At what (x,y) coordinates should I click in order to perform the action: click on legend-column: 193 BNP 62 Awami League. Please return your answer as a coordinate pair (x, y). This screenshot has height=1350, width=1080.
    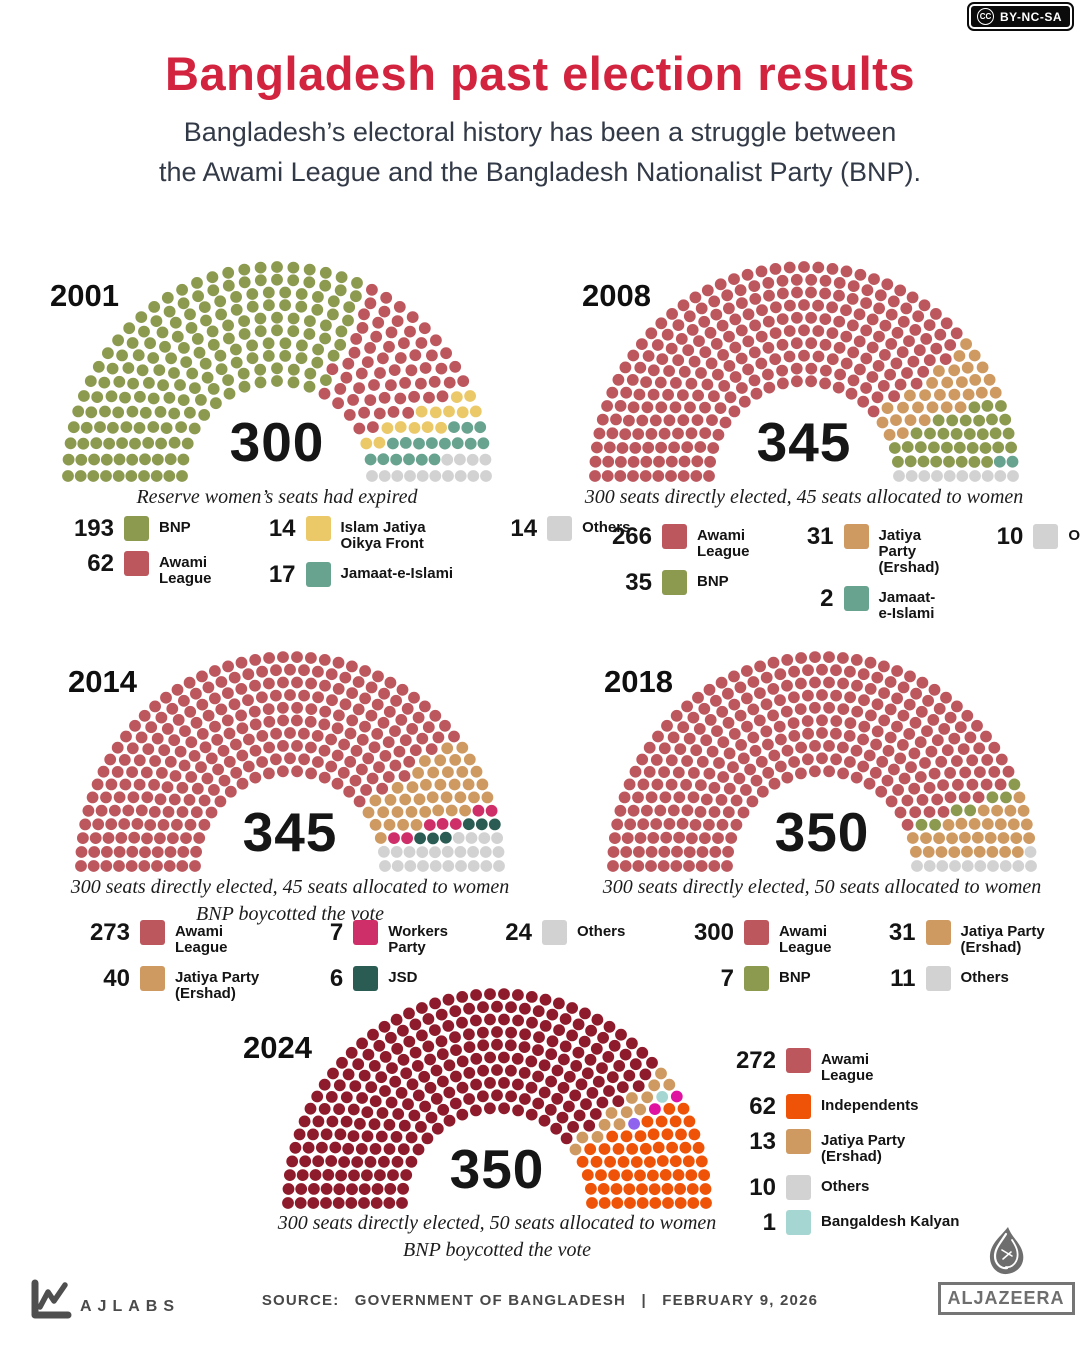
    Looking at the image, I should click on (136, 551).